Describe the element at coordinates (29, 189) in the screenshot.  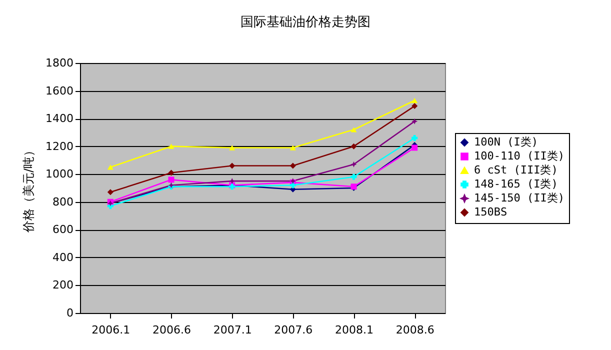
I see `y-axis-title: 价格（美元/吨）` at that location.